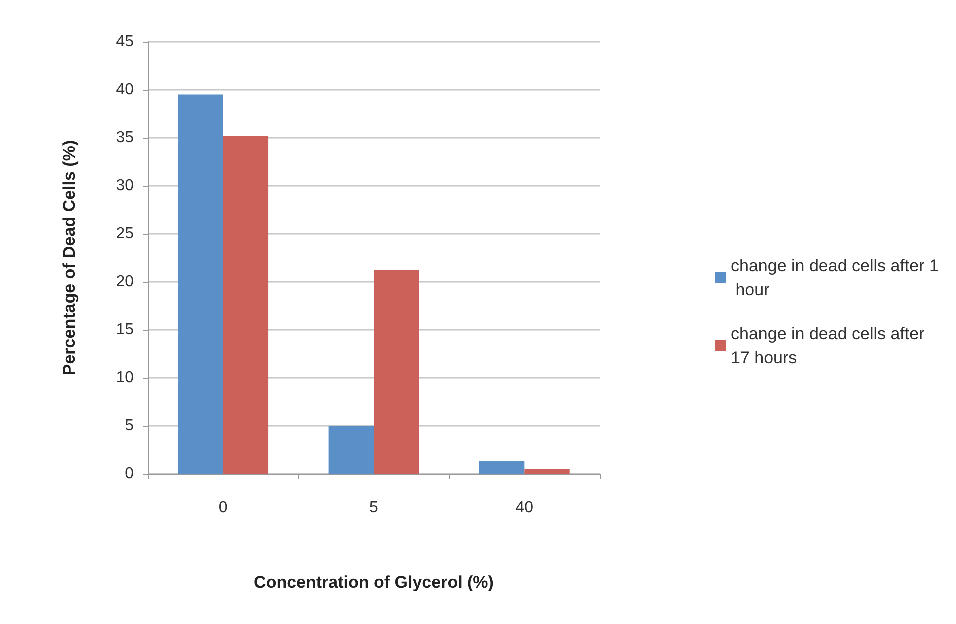  Describe the element at coordinates (125, 90) in the screenshot. I see `y-tick-label: 40` at that location.